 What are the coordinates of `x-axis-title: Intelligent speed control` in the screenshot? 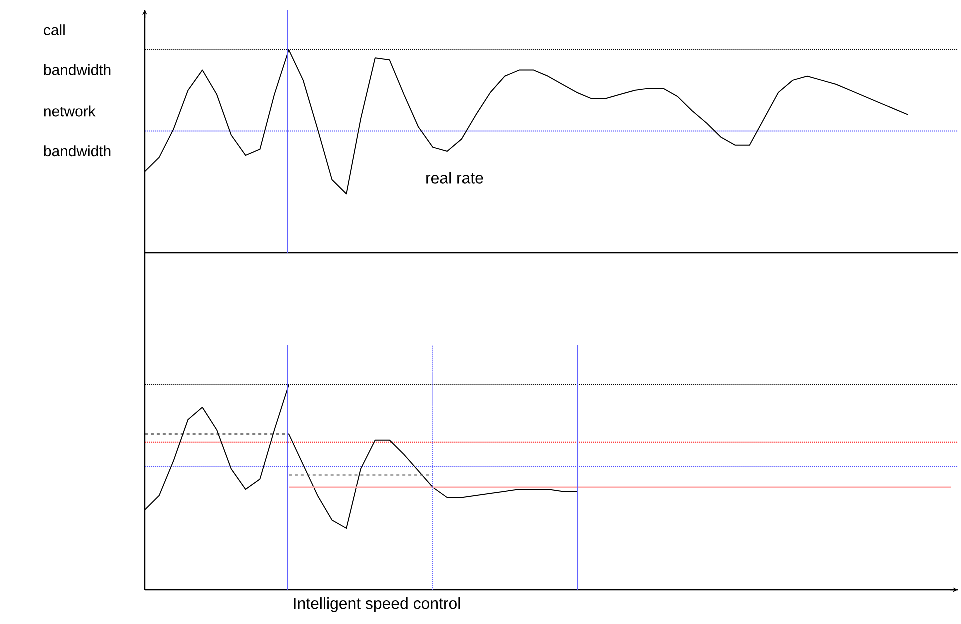 It's located at (377, 605).